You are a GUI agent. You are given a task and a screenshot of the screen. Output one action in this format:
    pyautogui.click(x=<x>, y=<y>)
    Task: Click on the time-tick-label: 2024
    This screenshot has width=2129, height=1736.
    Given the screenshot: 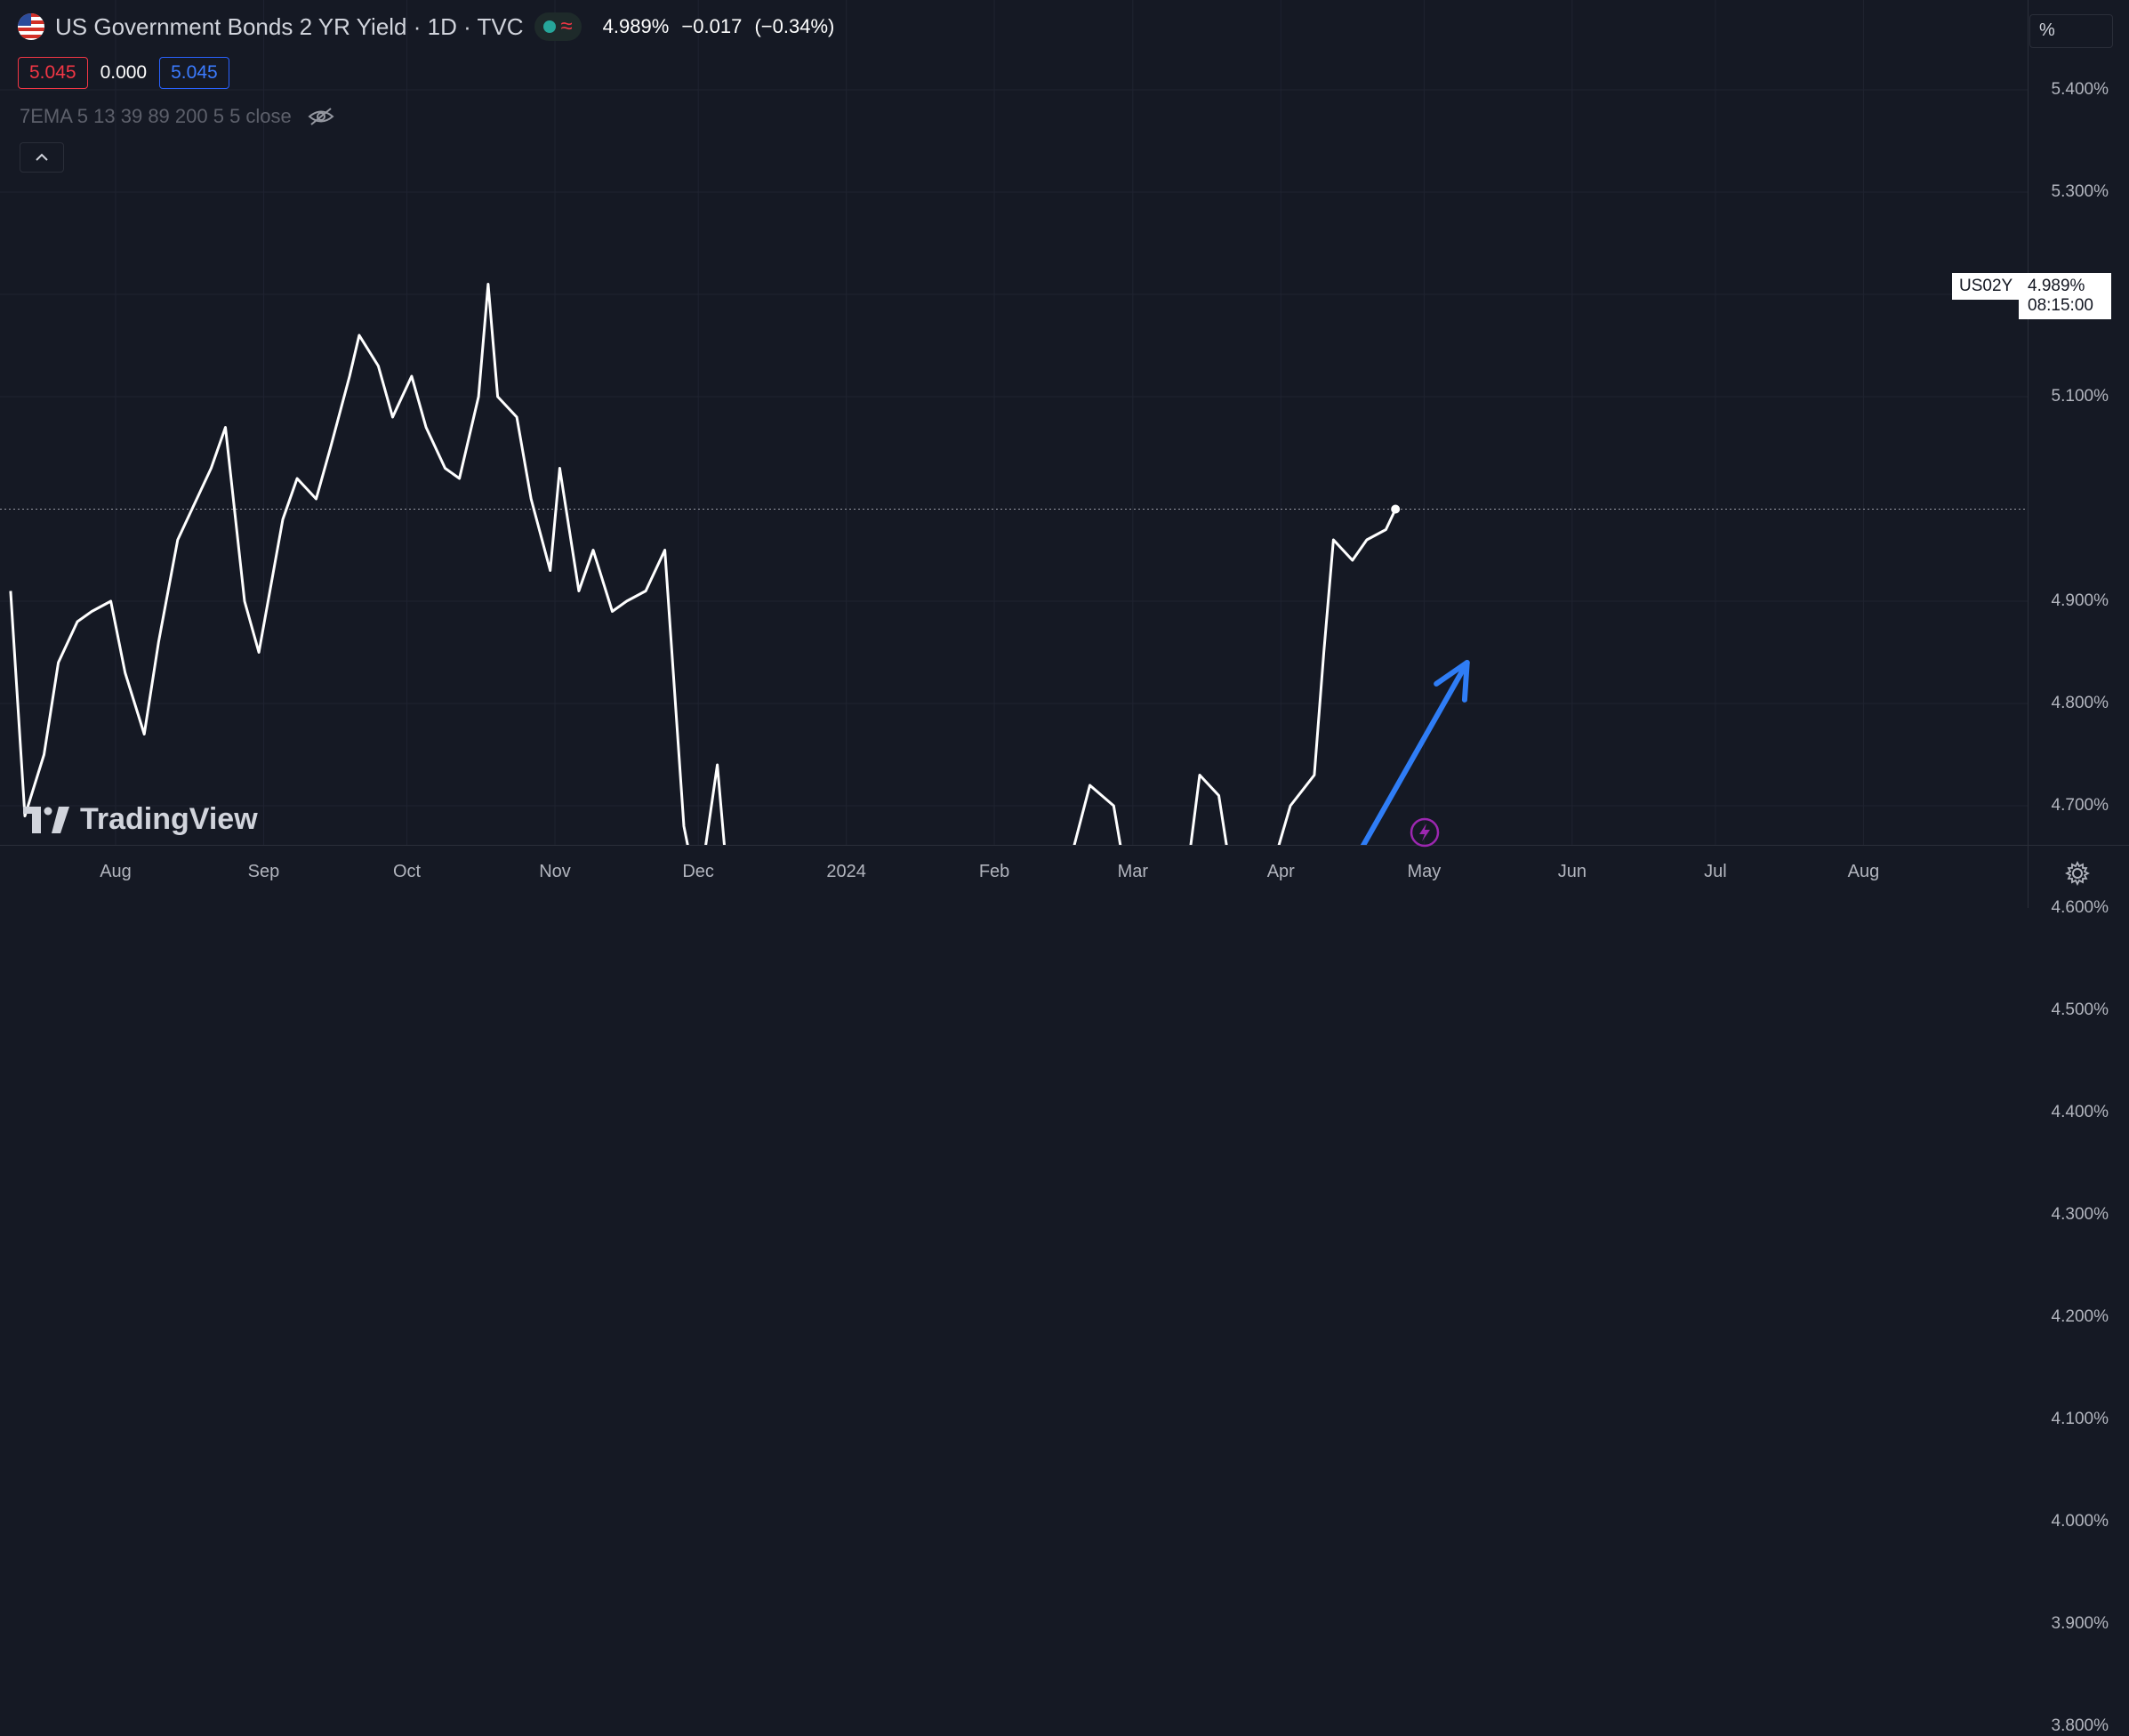 What is the action you would take?
    pyautogui.click(x=846, y=872)
    